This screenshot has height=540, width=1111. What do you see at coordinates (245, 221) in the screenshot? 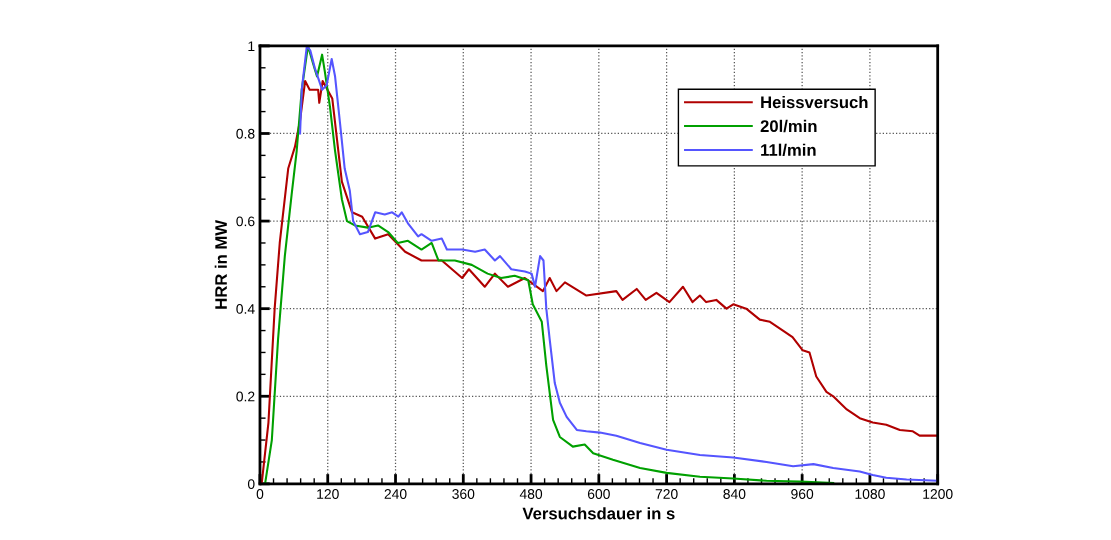
I see `y-tick-label: 0.6` at bounding box center [245, 221].